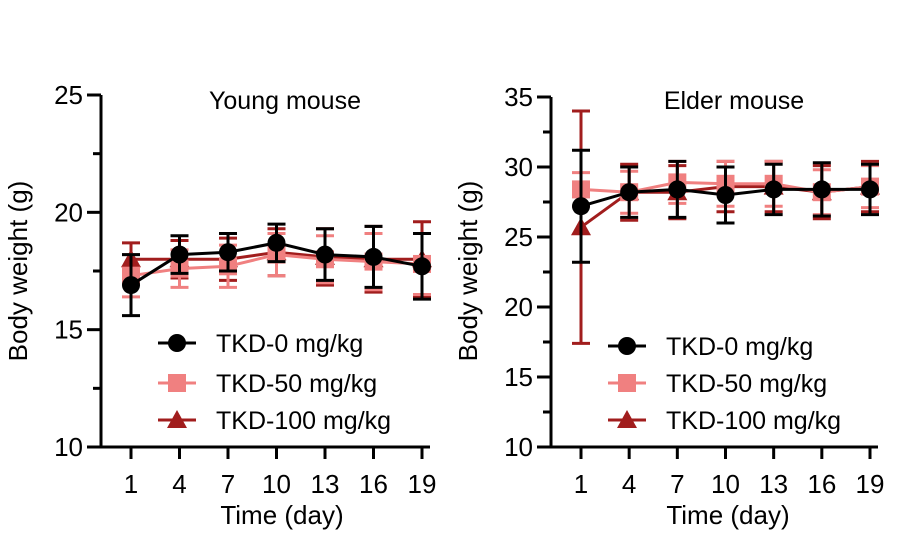  I want to click on chart-title: Young mouse, so click(285, 101).